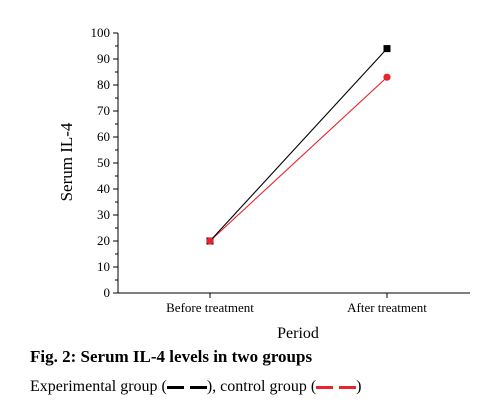 The height and width of the screenshot is (407, 495). Describe the element at coordinates (103, 240) in the screenshot. I see `y-tick-label: 20` at that location.